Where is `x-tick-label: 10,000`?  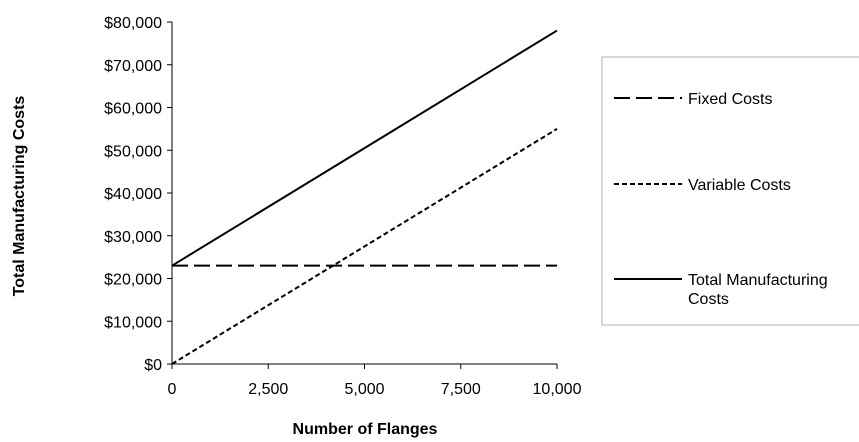
x-tick-label: 10,000 is located at coordinates (557, 389).